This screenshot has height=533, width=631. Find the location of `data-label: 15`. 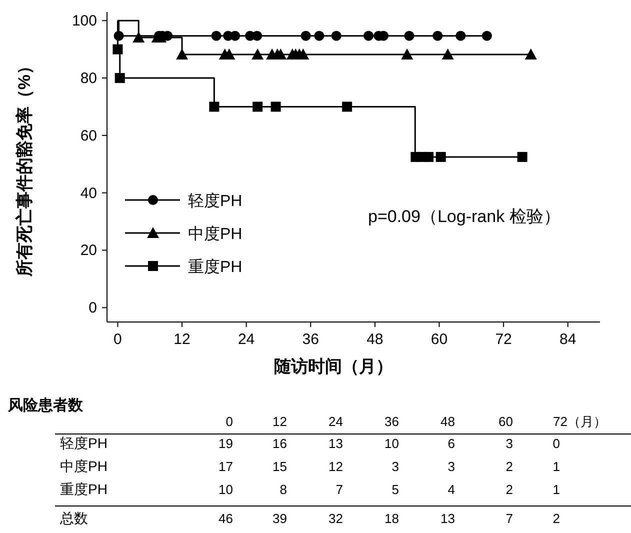

data-label: 15 is located at coordinates (279, 466).